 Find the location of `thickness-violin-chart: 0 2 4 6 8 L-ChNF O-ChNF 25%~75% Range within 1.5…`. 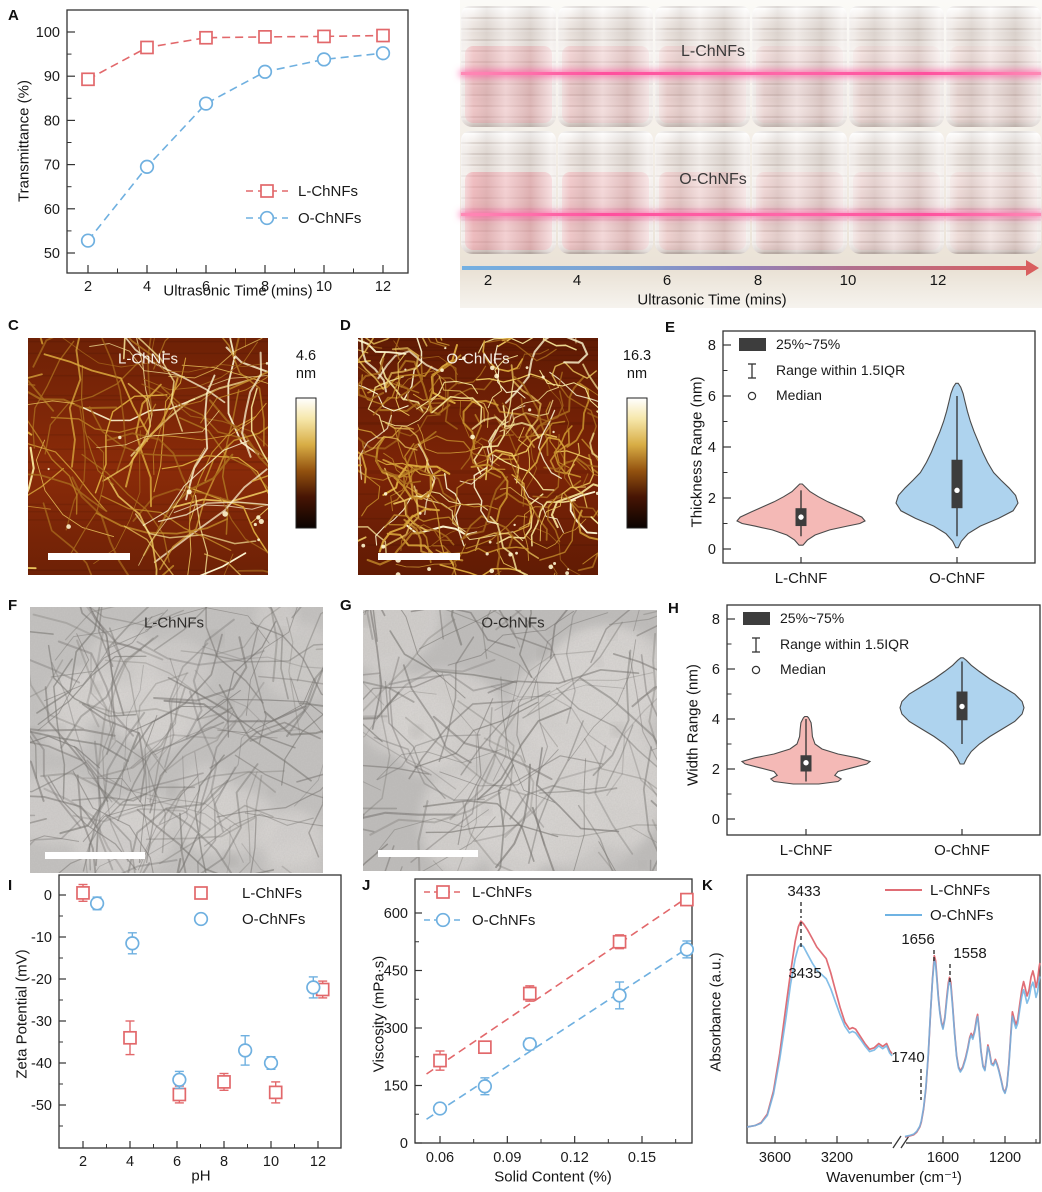

thickness-violin-chart: 0 2 4 6 8 L-ChNF O-ChNF 25%~75% Range within 1.5… is located at coordinates (872, 458).